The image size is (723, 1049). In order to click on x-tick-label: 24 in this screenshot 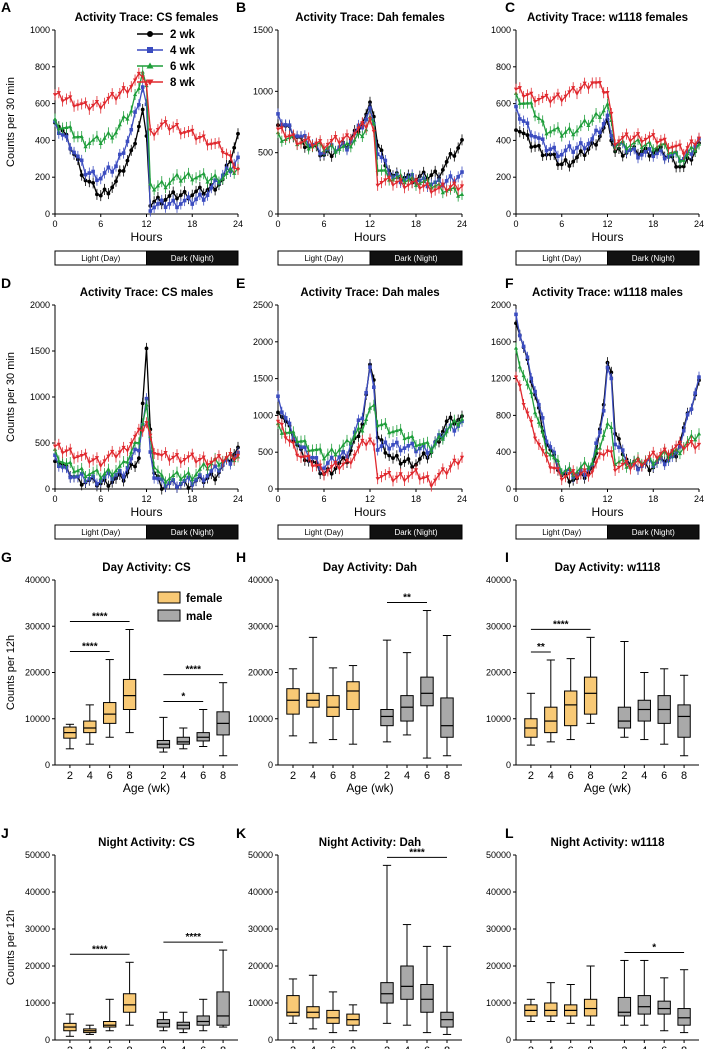, I will do `click(462, 499)`.